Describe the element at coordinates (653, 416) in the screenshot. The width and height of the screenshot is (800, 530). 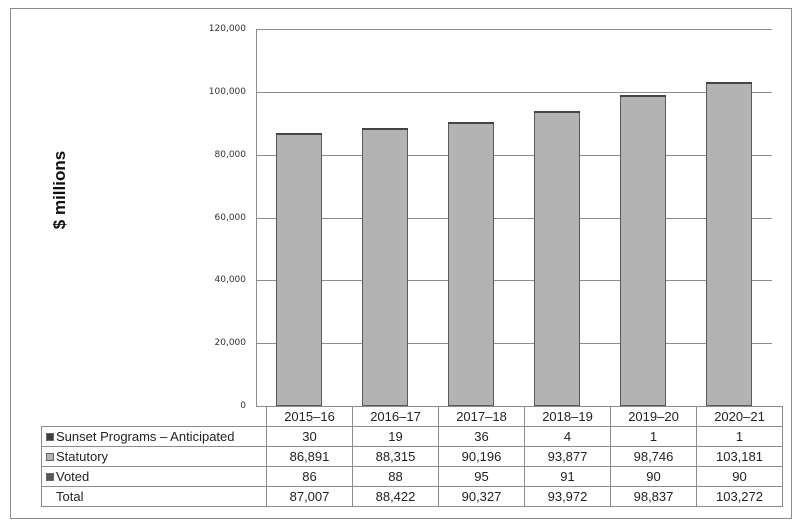
I see `table-year-header: 2019–20` at that location.